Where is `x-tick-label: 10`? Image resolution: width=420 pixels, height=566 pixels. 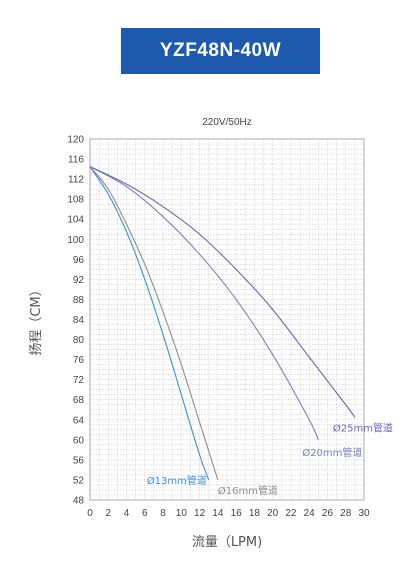 x-tick-label: 10 is located at coordinates (182, 513).